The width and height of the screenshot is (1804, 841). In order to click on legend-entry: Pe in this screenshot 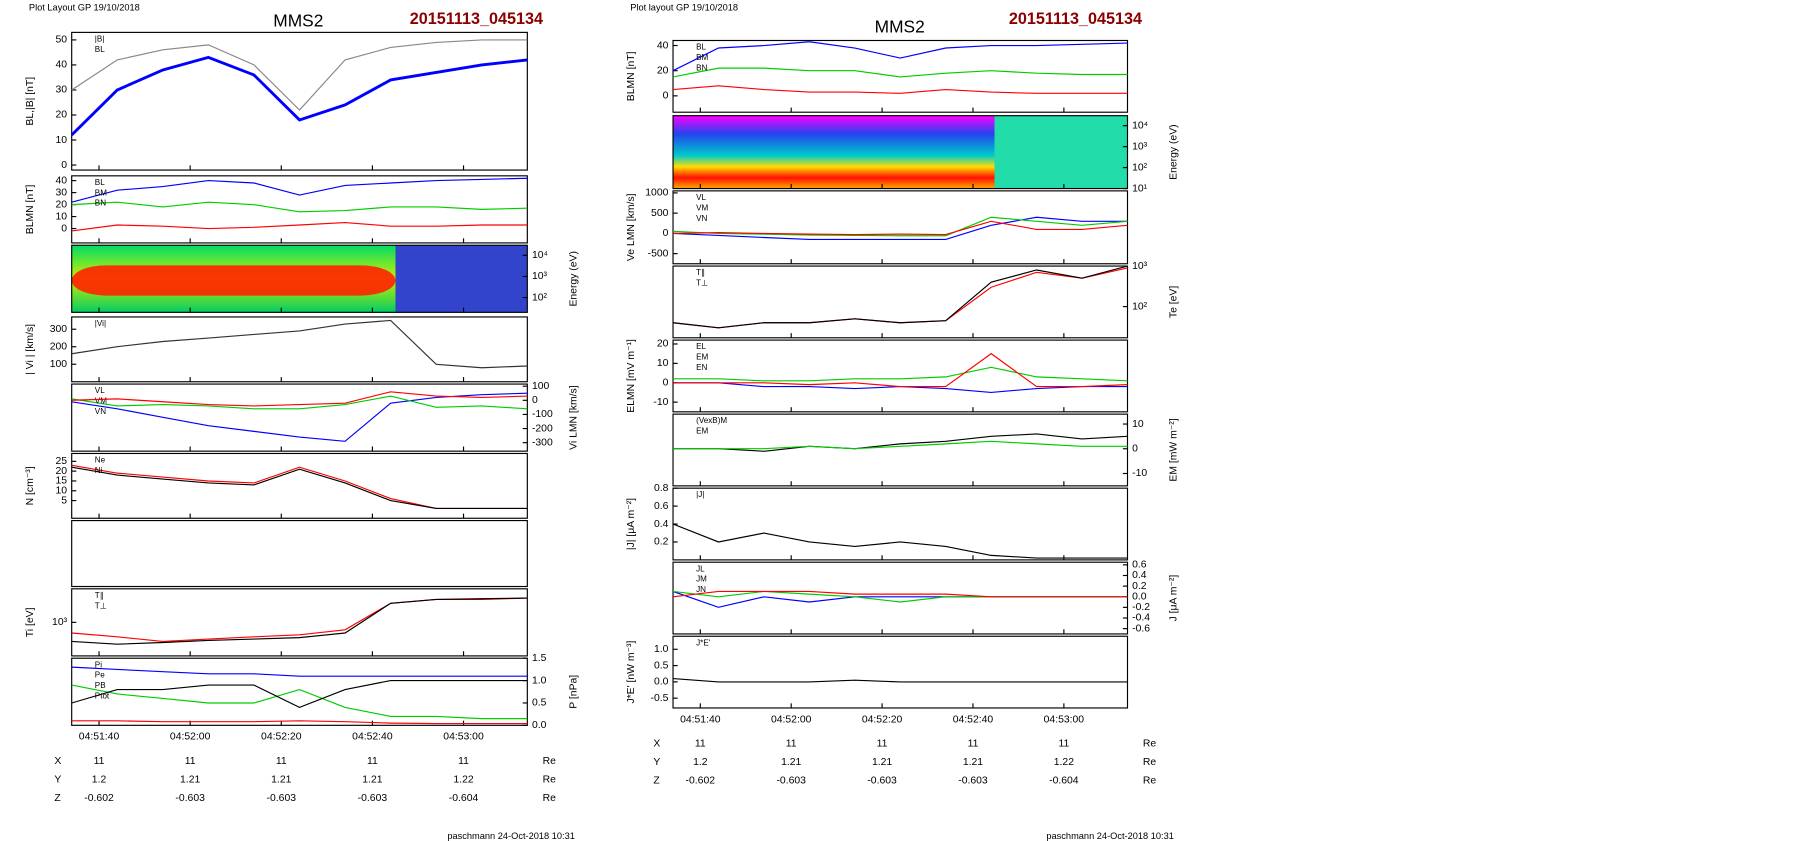, I will do `click(100, 675)`.